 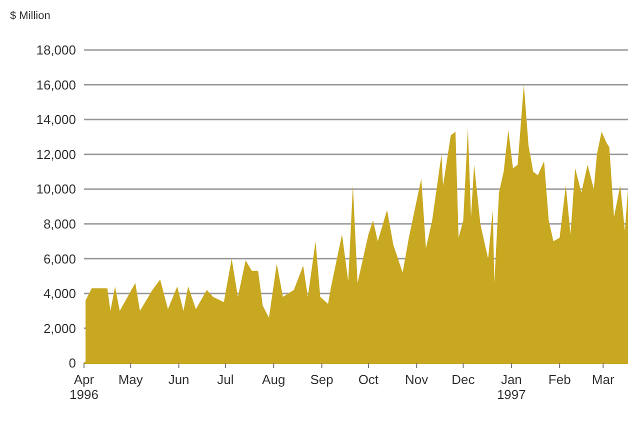 I want to click on x-tick-label: Aug, so click(x=274, y=379).